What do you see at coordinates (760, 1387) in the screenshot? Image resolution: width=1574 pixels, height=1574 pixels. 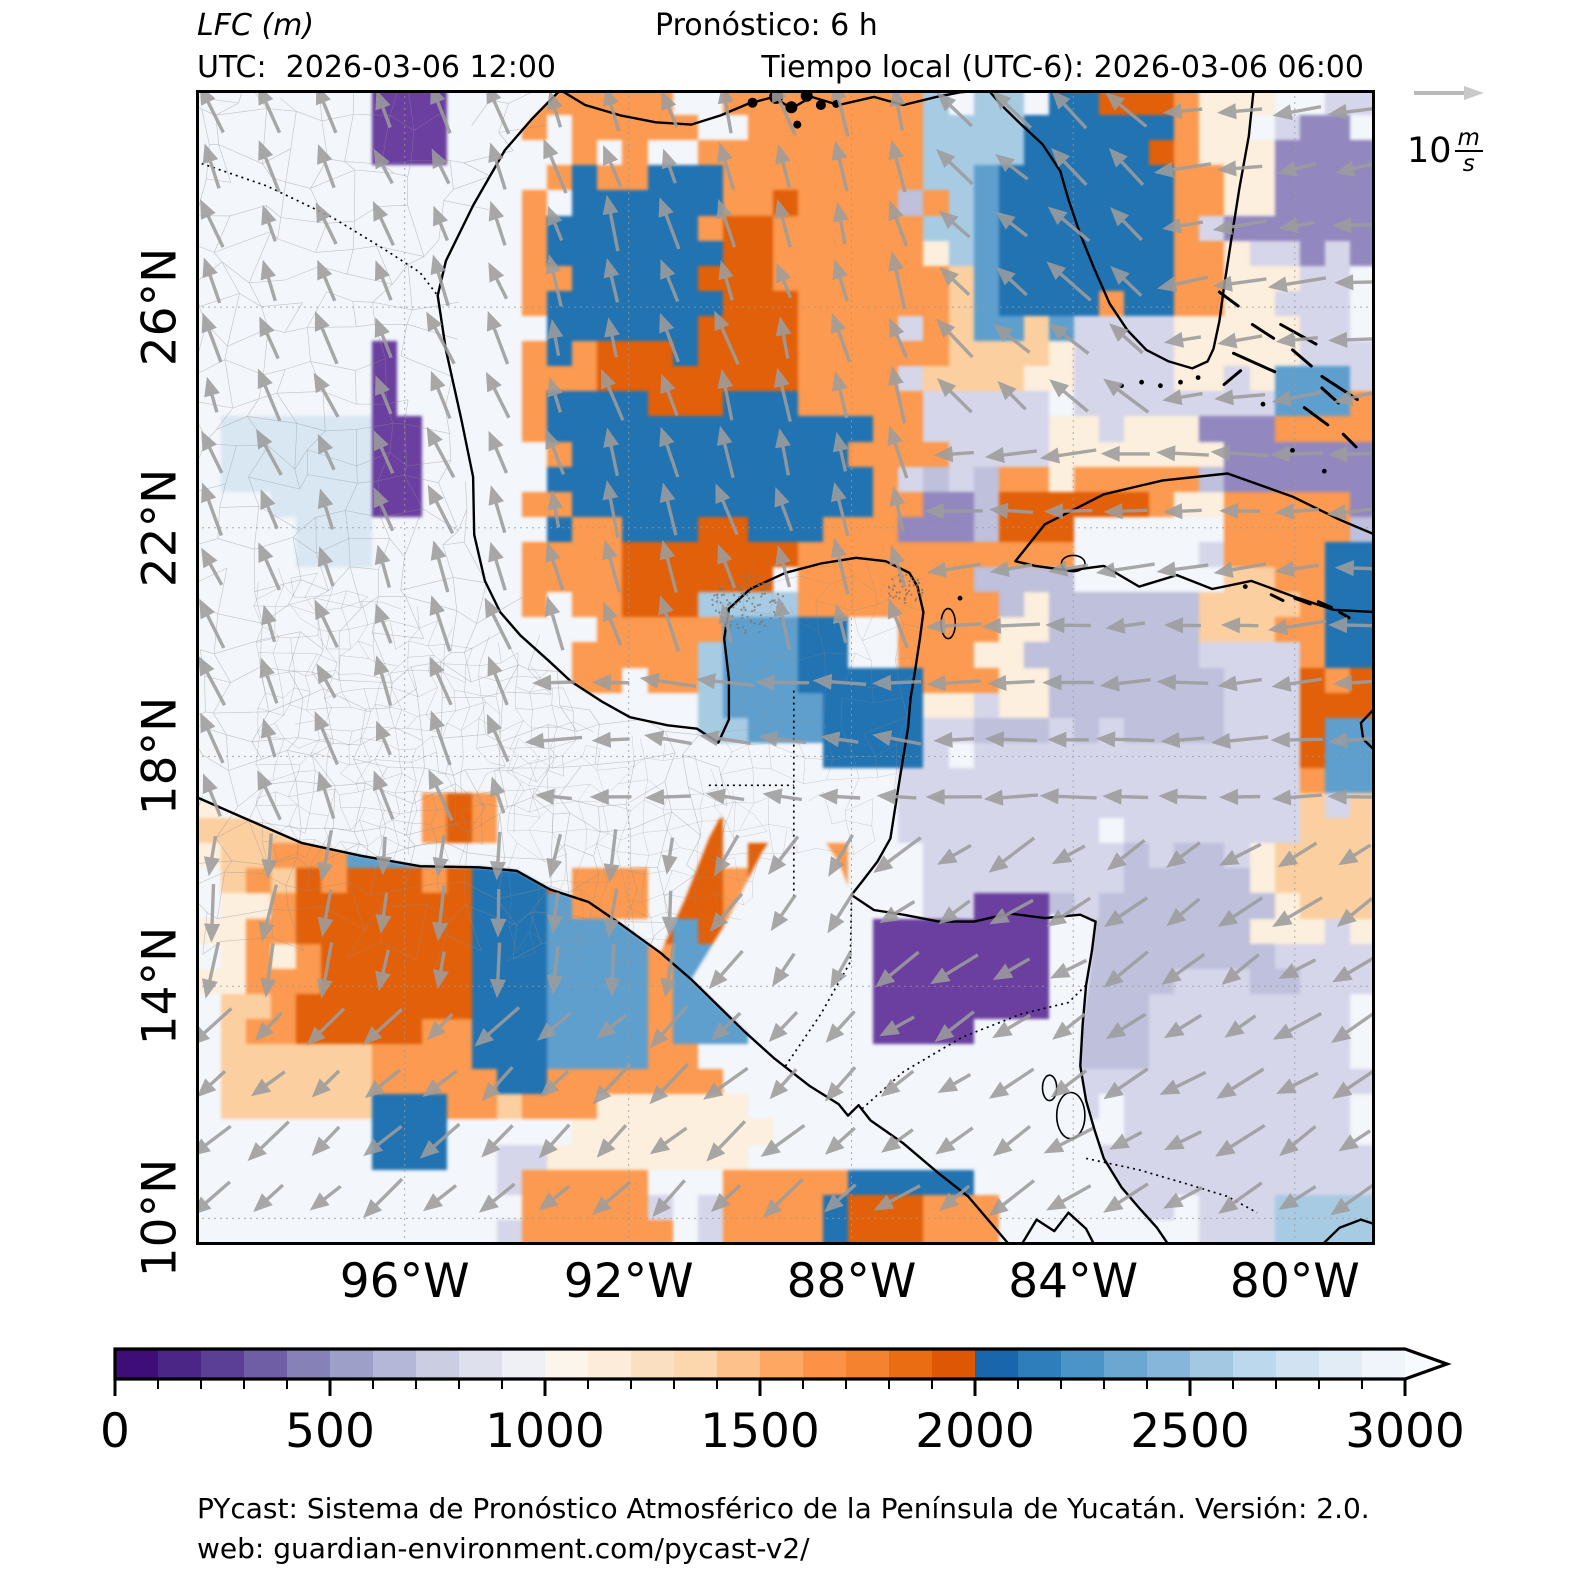 I see `colorbar-ticks` at bounding box center [760, 1387].